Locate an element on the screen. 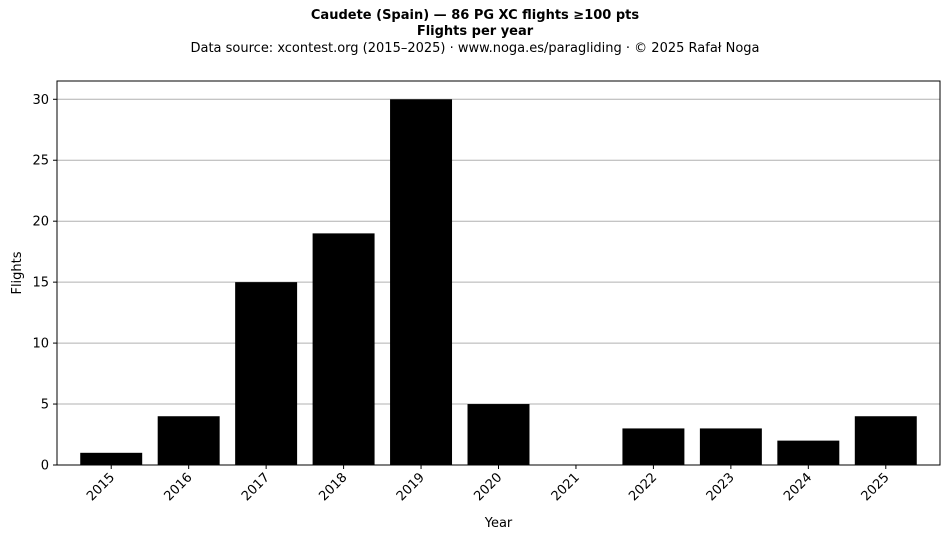  x-tick-label: 2015 is located at coordinates (101, 487).